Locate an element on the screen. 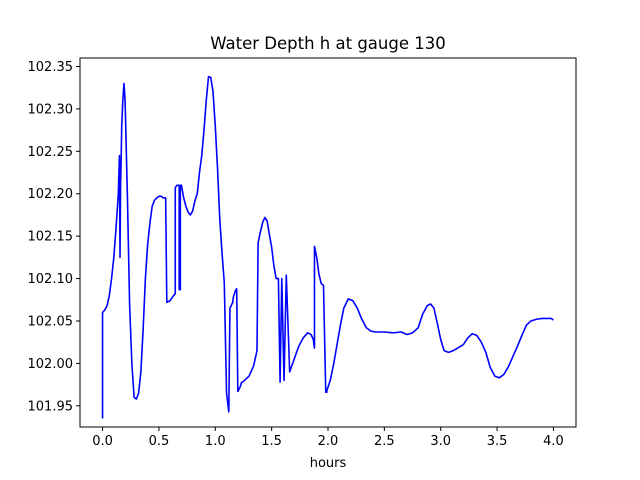 The height and width of the screenshot is (480, 640). y-tick-label: 102.25 is located at coordinates (51, 152).